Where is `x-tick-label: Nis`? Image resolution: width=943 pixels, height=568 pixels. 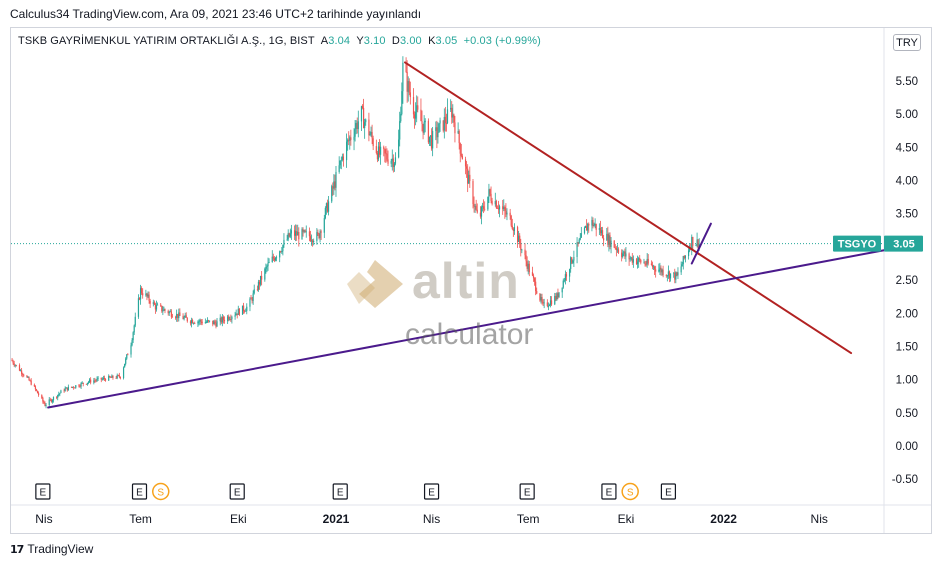 x-tick-label: Nis is located at coordinates (431, 519).